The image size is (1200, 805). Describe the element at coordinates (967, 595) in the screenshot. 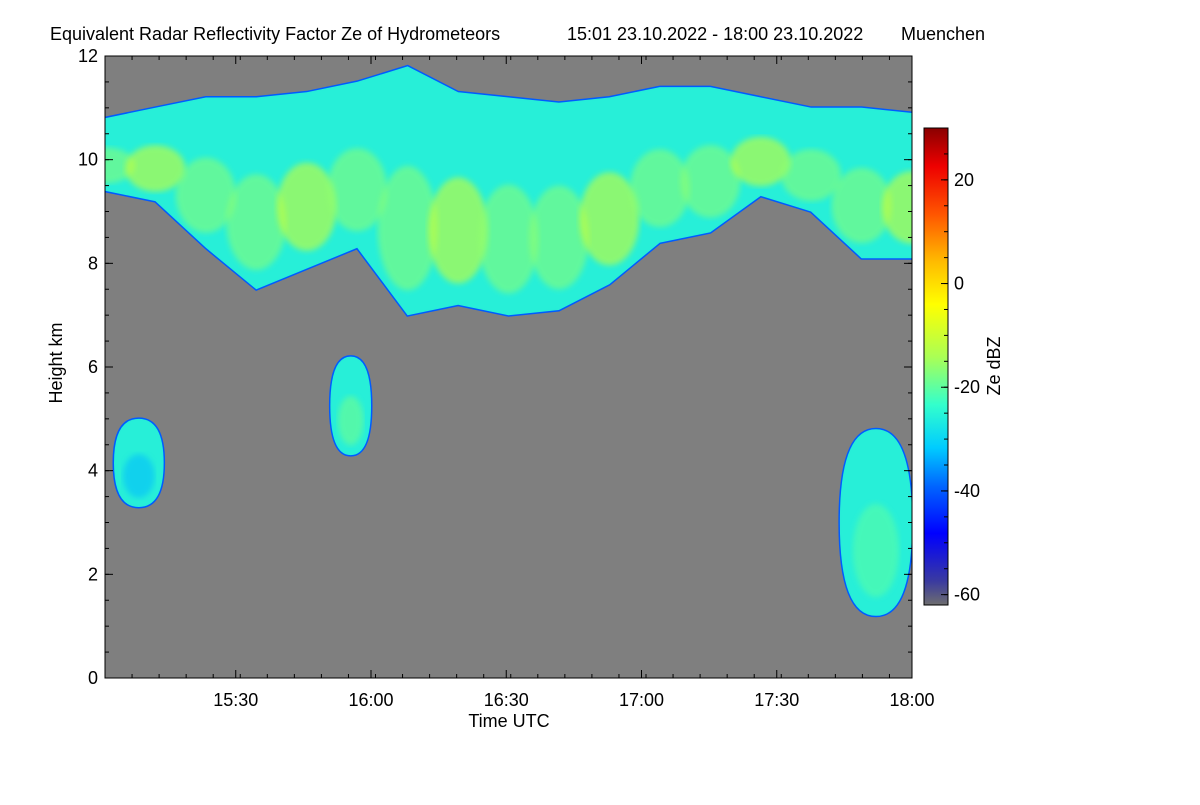

I see `colorbar-tick-label: -60` at that location.